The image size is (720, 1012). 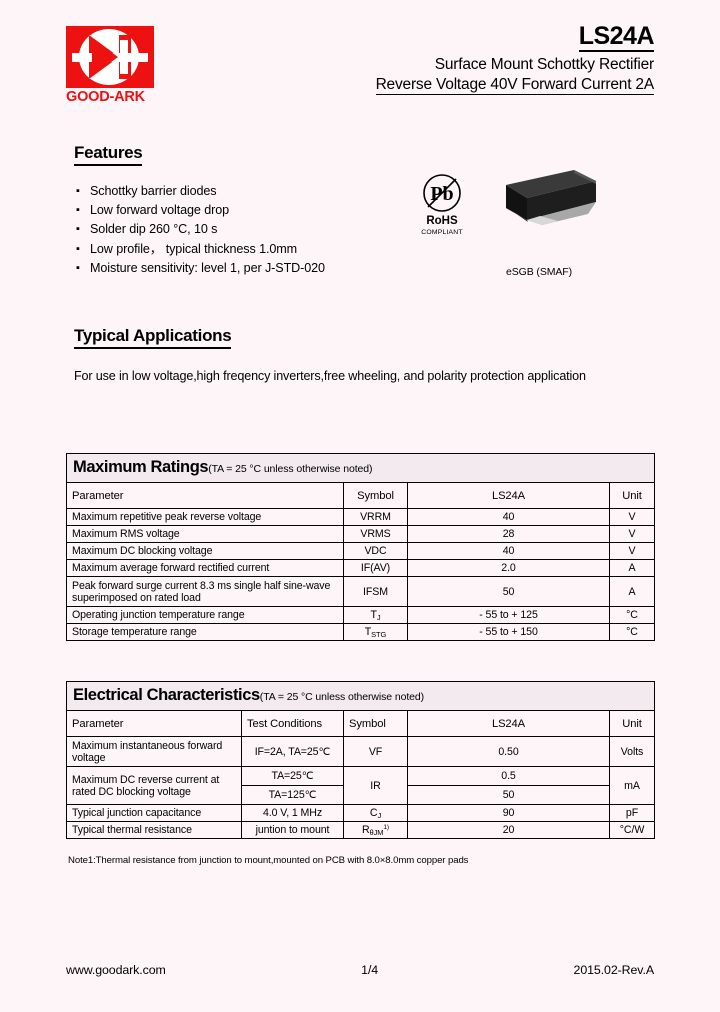 I want to click on package-illustration, so click(x=539, y=201).